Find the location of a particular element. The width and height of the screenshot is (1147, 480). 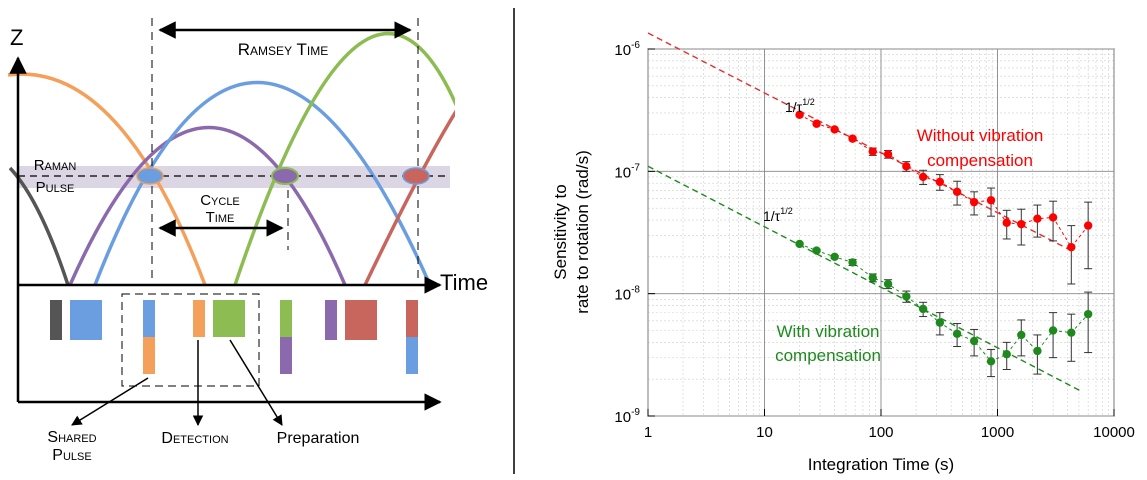

purple-arc is located at coordinates (207, 205).